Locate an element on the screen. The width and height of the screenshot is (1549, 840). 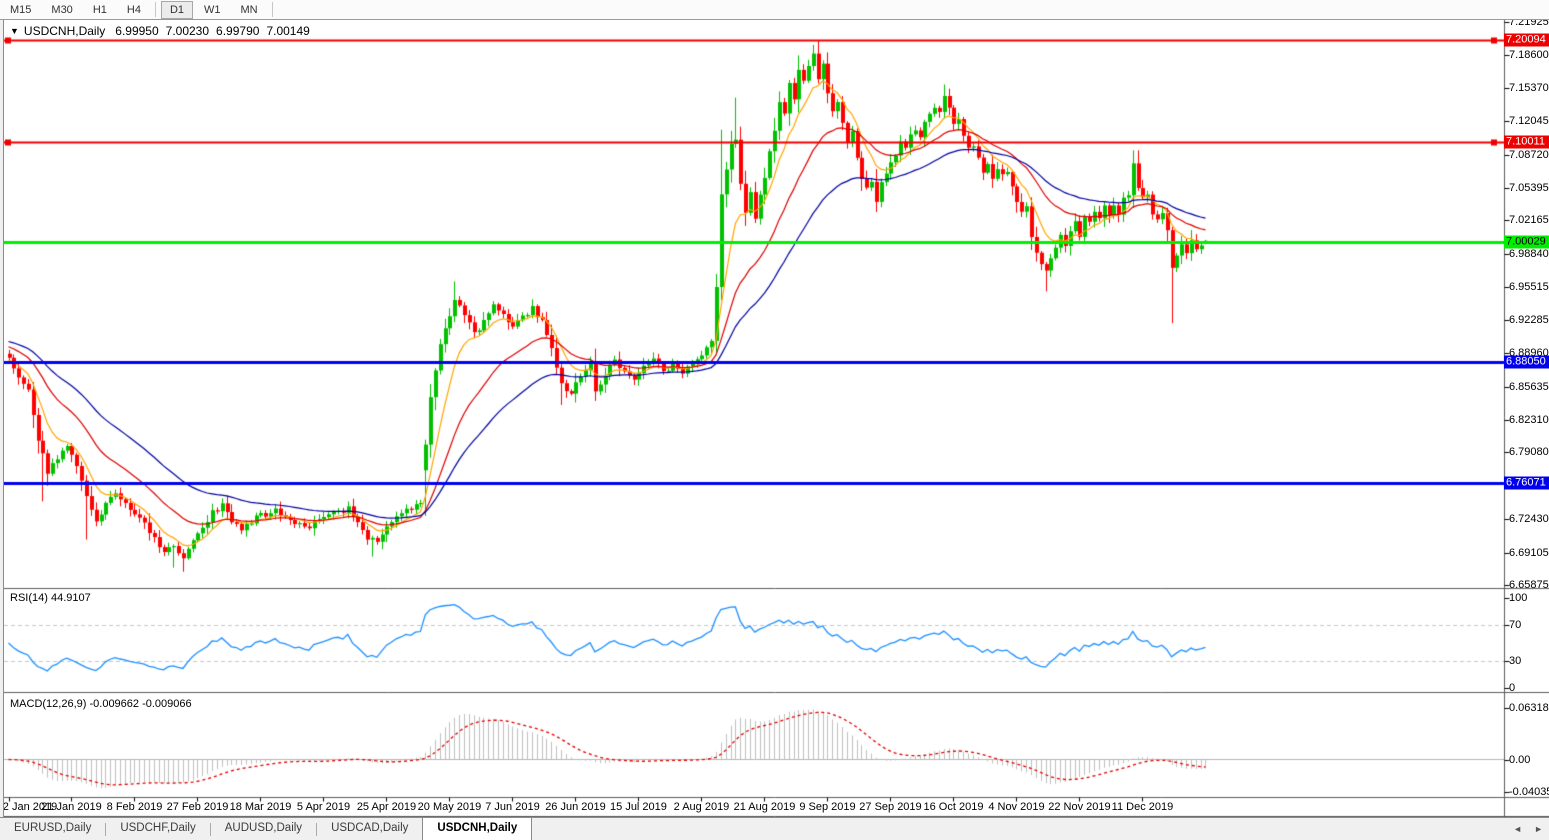
macd-indicator-values: -0.009662 -0.009066 is located at coordinates (140, 704).